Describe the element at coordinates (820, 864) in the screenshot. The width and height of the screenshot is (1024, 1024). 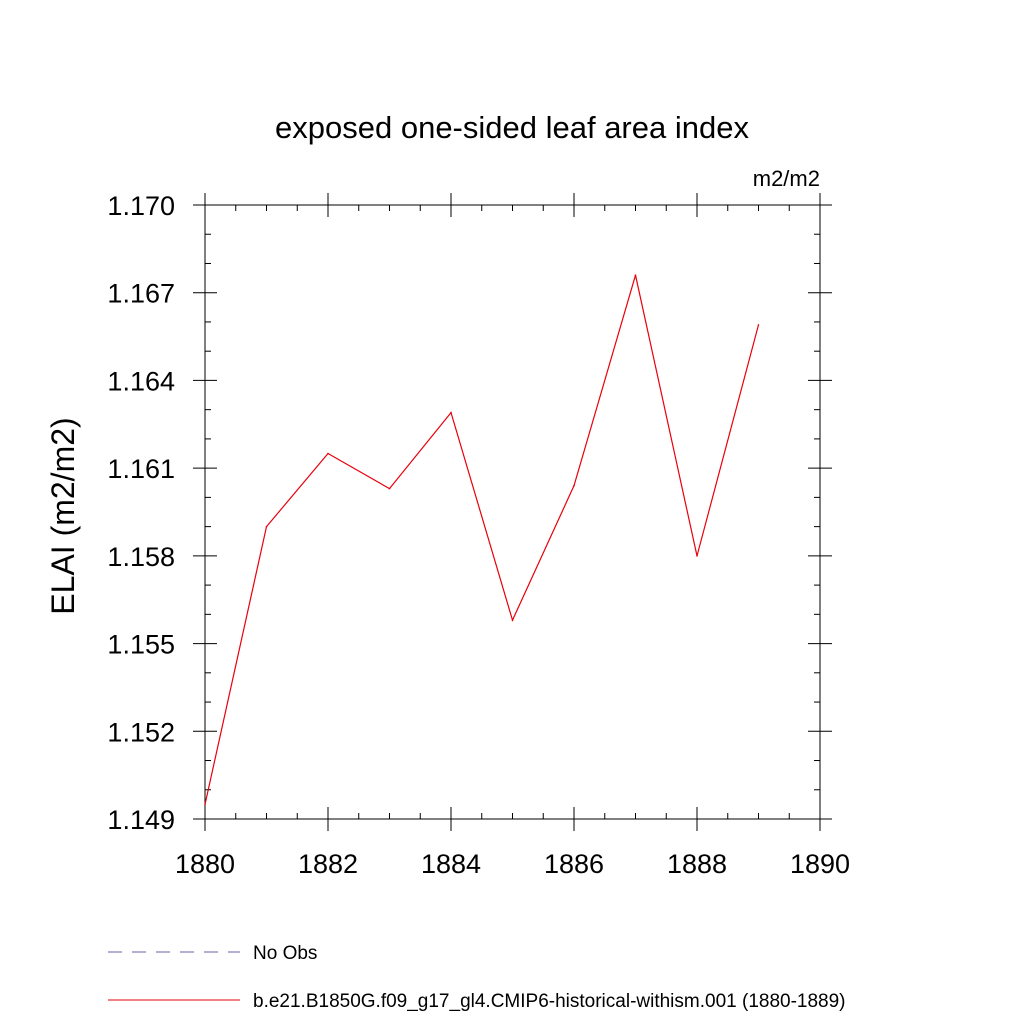
I see `x-tick-label: 1890` at that location.